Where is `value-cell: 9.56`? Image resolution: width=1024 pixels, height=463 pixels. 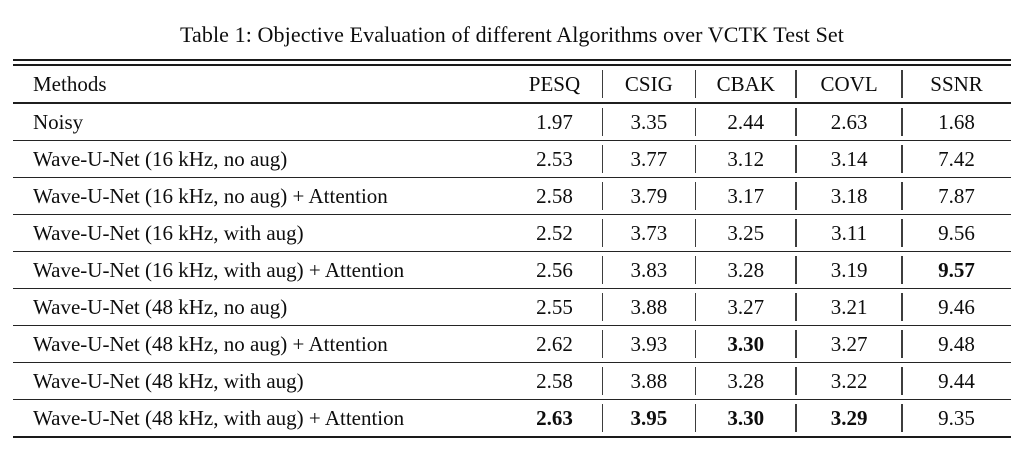 value-cell: 9.56 is located at coordinates (956, 233).